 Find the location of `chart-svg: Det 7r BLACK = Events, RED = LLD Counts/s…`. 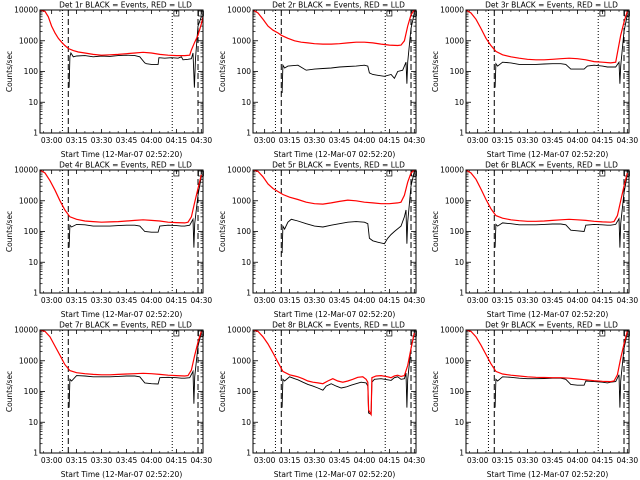

chart-svg: Det 7r BLACK = Events, RED = LLD Counts/s… is located at coordinates (108, 400).